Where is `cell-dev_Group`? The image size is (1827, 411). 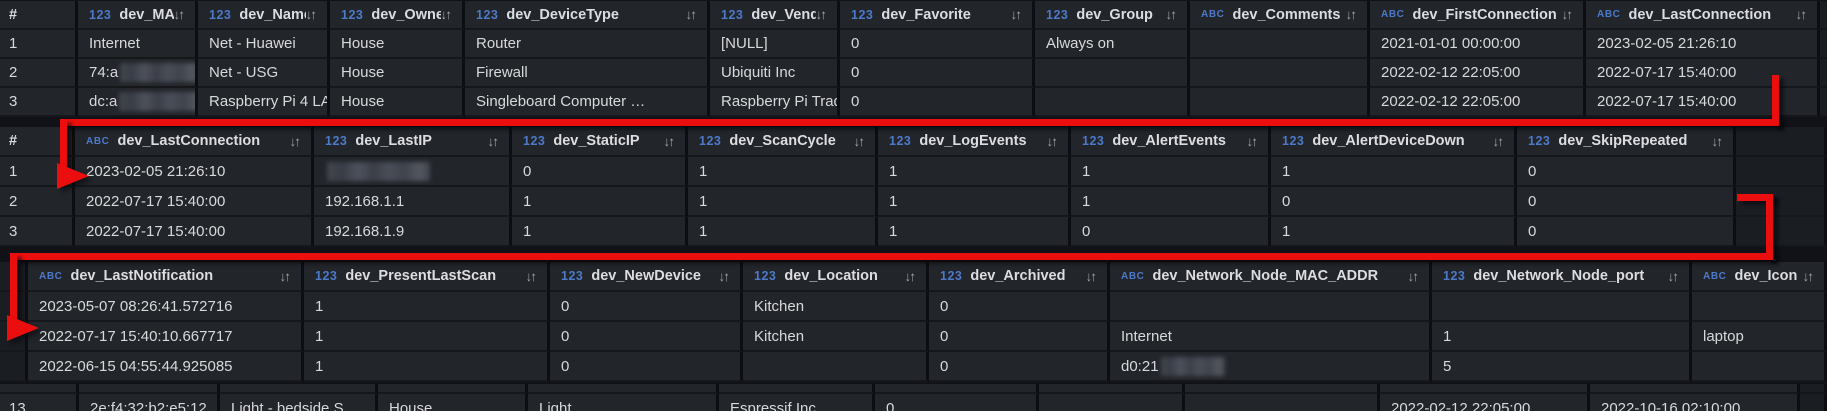 cell-dev_Group is located at coordinates (1112, 102).